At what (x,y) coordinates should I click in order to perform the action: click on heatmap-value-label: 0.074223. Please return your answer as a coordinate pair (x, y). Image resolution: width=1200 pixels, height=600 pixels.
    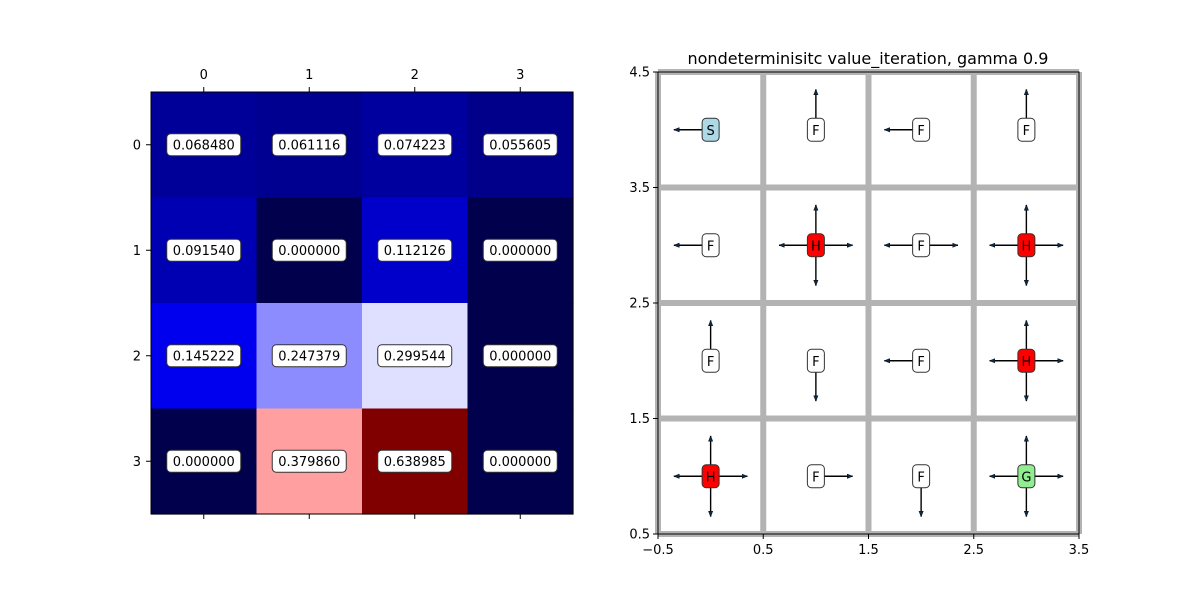
    Looking at the image, I should click on (415, 145).